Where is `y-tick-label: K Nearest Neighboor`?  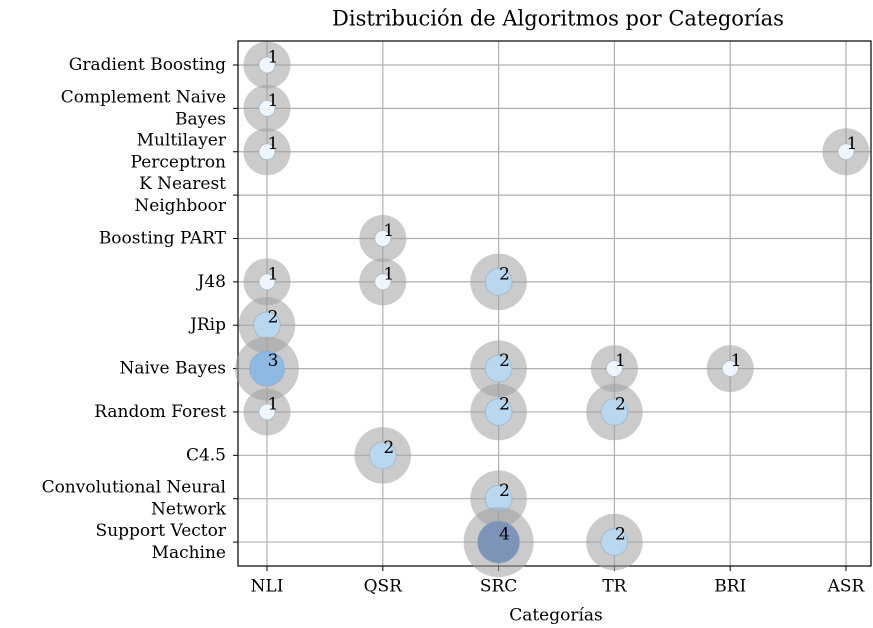 y-tick-label: K Nearest Neighboor is located at coordinates (180, 195).